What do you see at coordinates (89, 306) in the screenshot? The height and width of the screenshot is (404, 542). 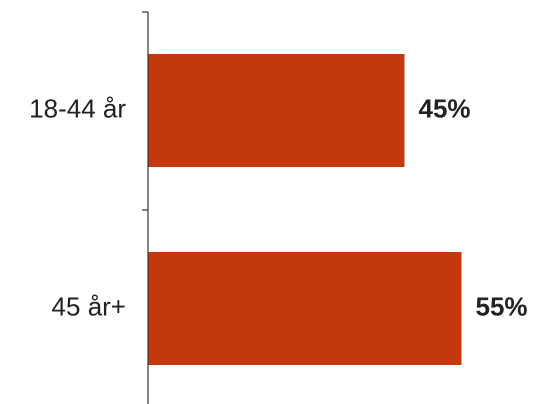 I see `category-label: 45 år+` at bounding box center [89, 306].